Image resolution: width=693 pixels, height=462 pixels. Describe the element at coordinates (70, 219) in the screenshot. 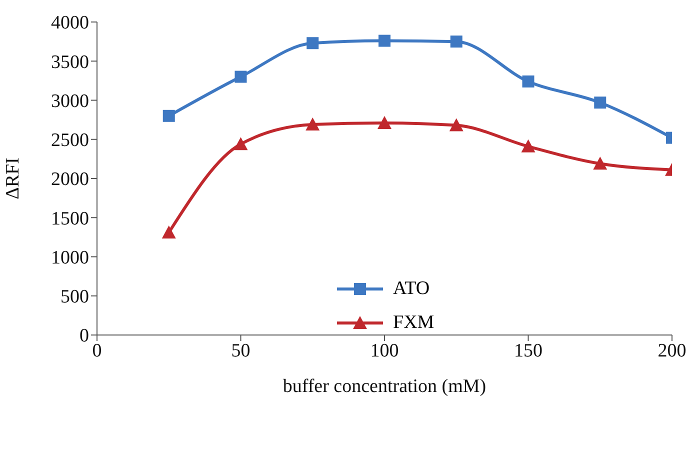

I see `y-tick-label: 1500` at that location.